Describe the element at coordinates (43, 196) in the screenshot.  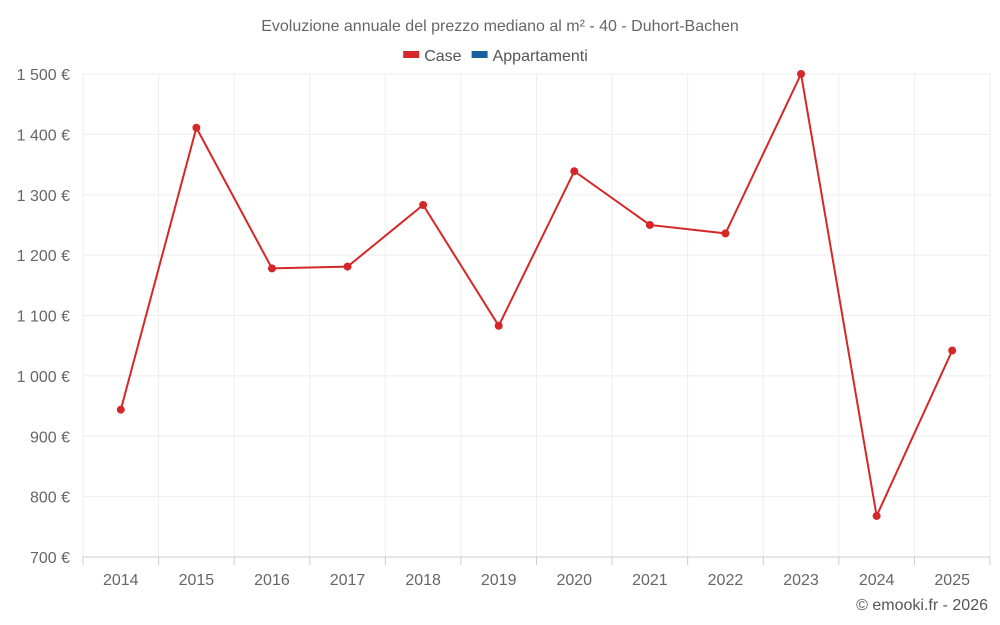
I see `y-tick-label: 1 300 €` at that location.